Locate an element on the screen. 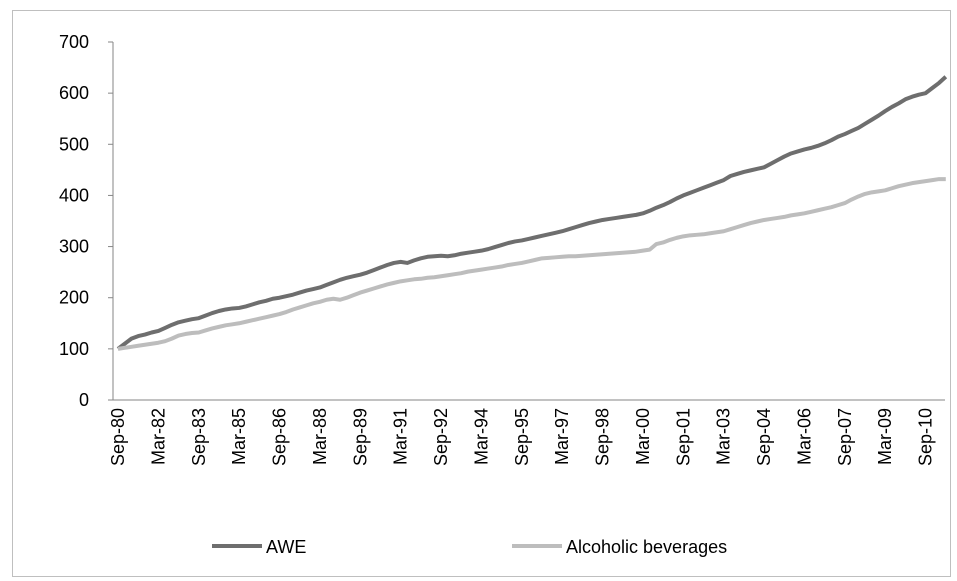 The image size is (957, 581). x-tick-label: Sep-83 is located at coordinates (199, 437).